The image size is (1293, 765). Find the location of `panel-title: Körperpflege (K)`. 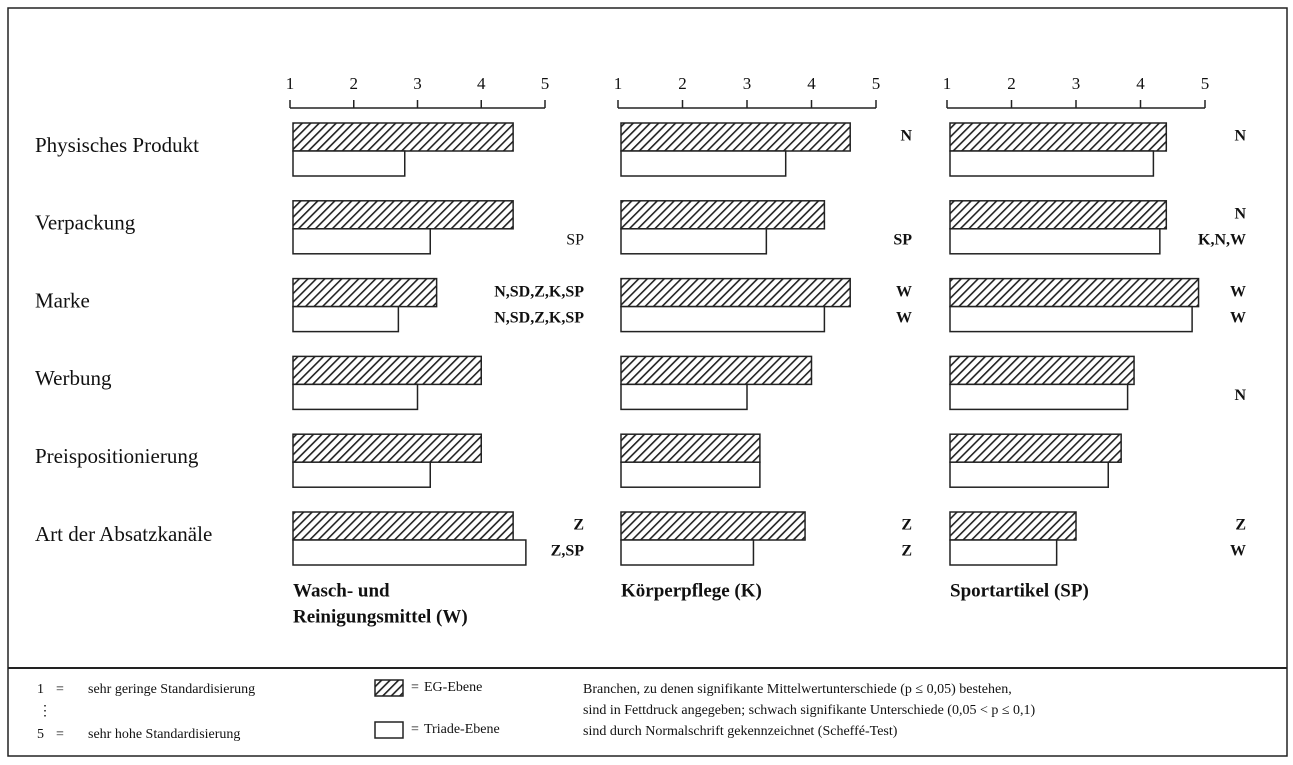

panel-title: Körperpflege (K) is located at coordinates (691, 590).